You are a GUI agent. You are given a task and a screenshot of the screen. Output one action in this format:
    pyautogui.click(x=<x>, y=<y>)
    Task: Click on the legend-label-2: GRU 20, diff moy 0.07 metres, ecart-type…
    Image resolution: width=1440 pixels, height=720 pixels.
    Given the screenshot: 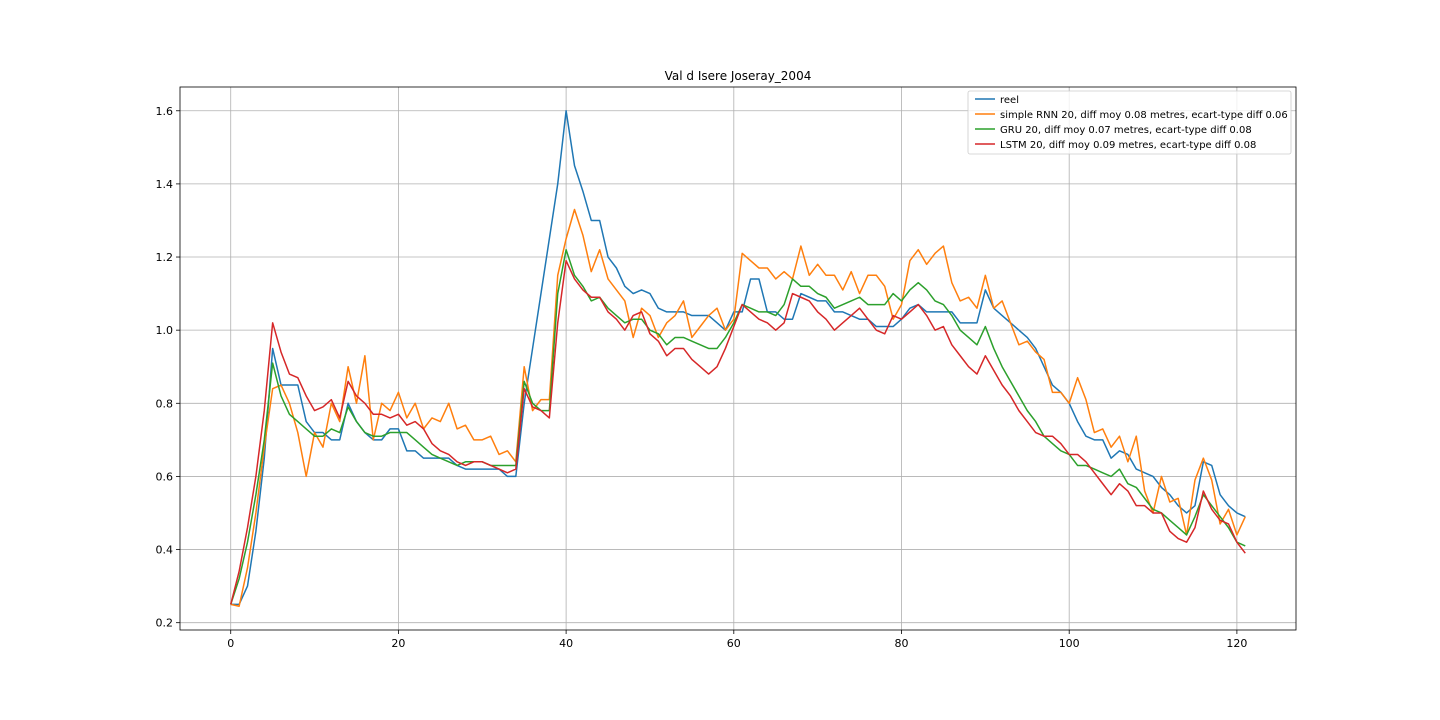 What is the action you would take?
    pyautogui.click(x=1126, y=130)
    